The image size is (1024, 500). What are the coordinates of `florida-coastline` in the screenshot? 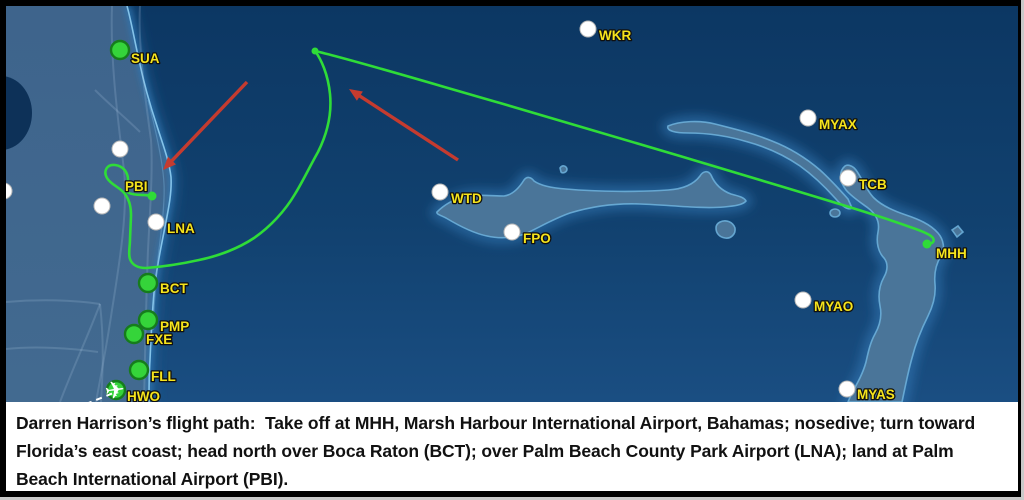 It's located at (149, 204).